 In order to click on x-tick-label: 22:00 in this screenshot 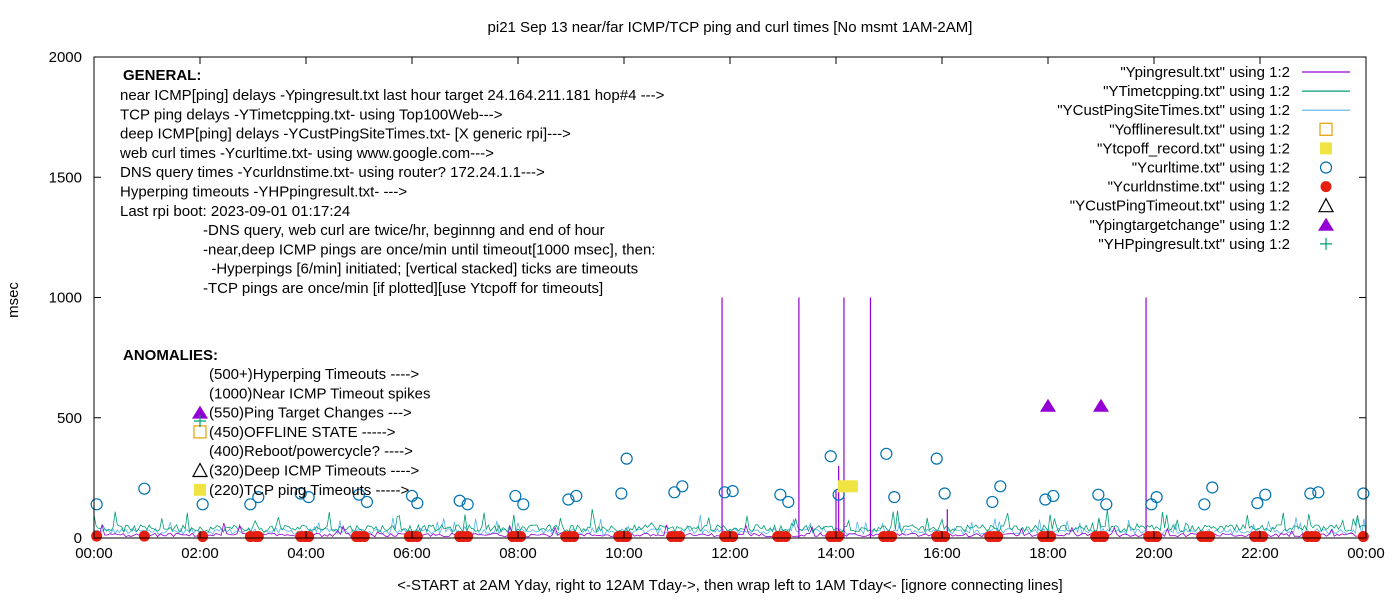, I will do `click(1260, 553)`.